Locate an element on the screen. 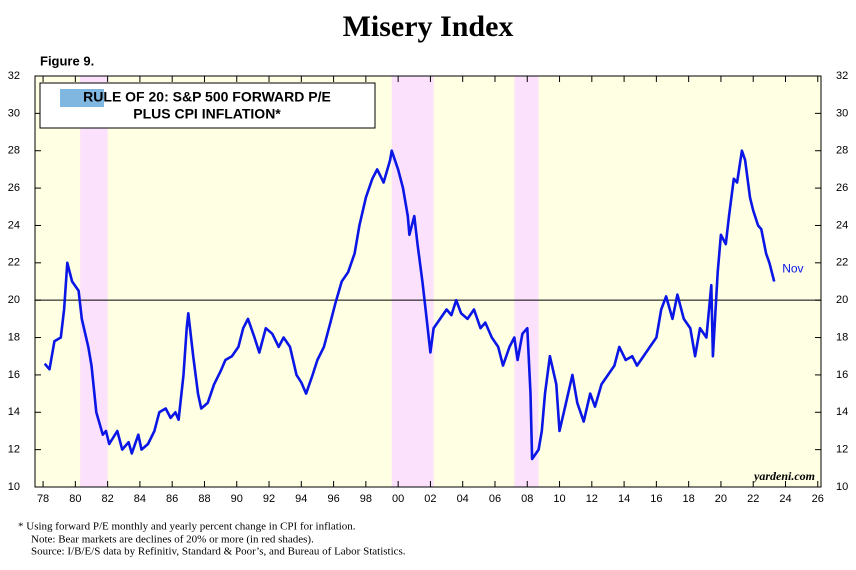 The height and width of the screenshot is (570, 856). y-tick-label: 22 is located at coordinates (14, 263).